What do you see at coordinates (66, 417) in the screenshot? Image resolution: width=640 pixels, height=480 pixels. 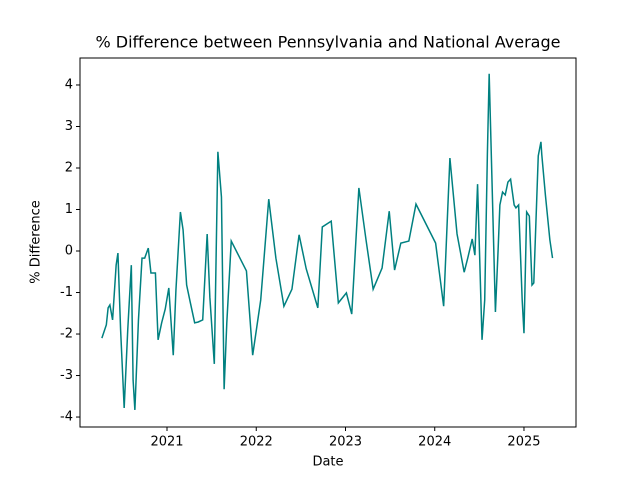 I see `y-tick-label: -4` at bounding box center [66, 417].